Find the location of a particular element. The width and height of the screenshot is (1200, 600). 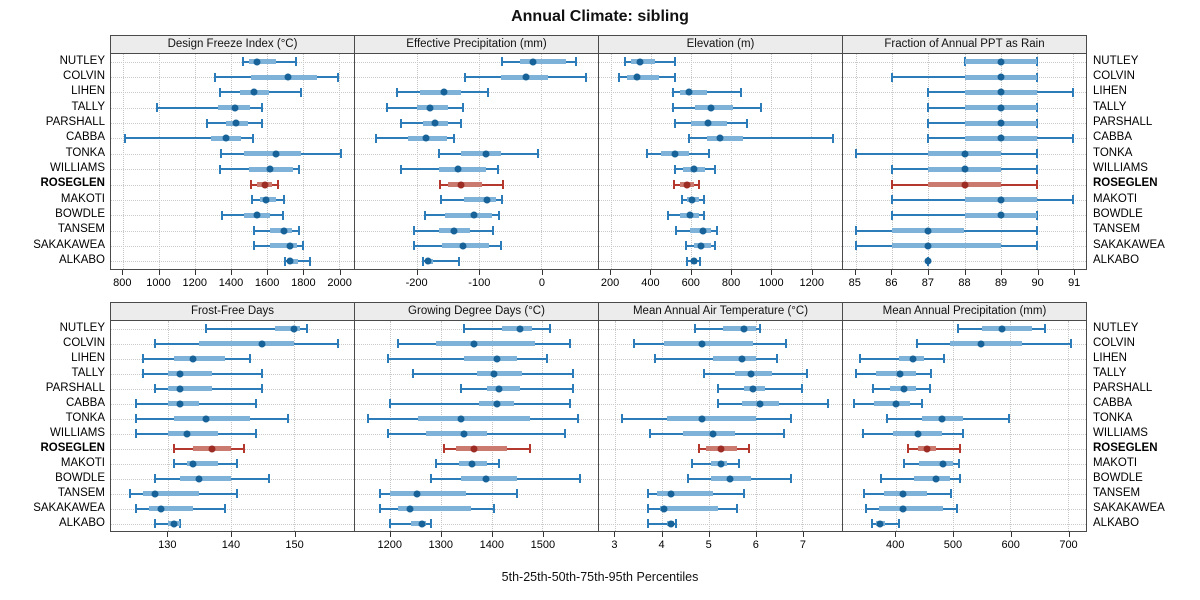

axis-design-freeze-index: 800 1000 1200 1400 1600 1800 2000 is located at coordinates (232, 285).